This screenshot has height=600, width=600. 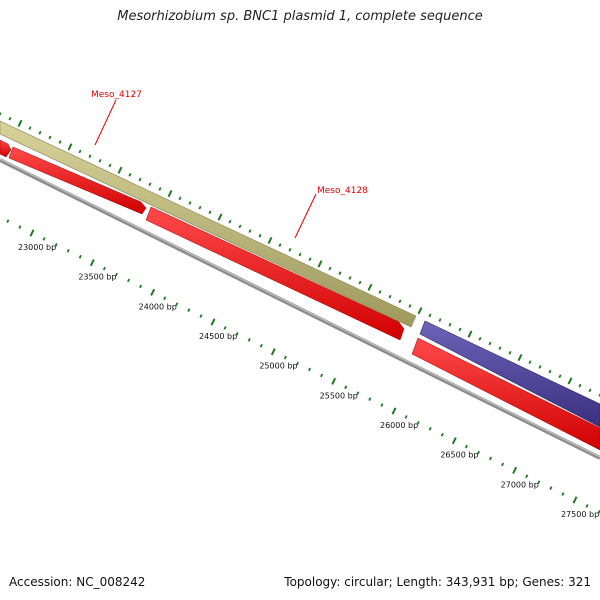 I want to click on cds-purple-feature, so click(x=509, y=374).